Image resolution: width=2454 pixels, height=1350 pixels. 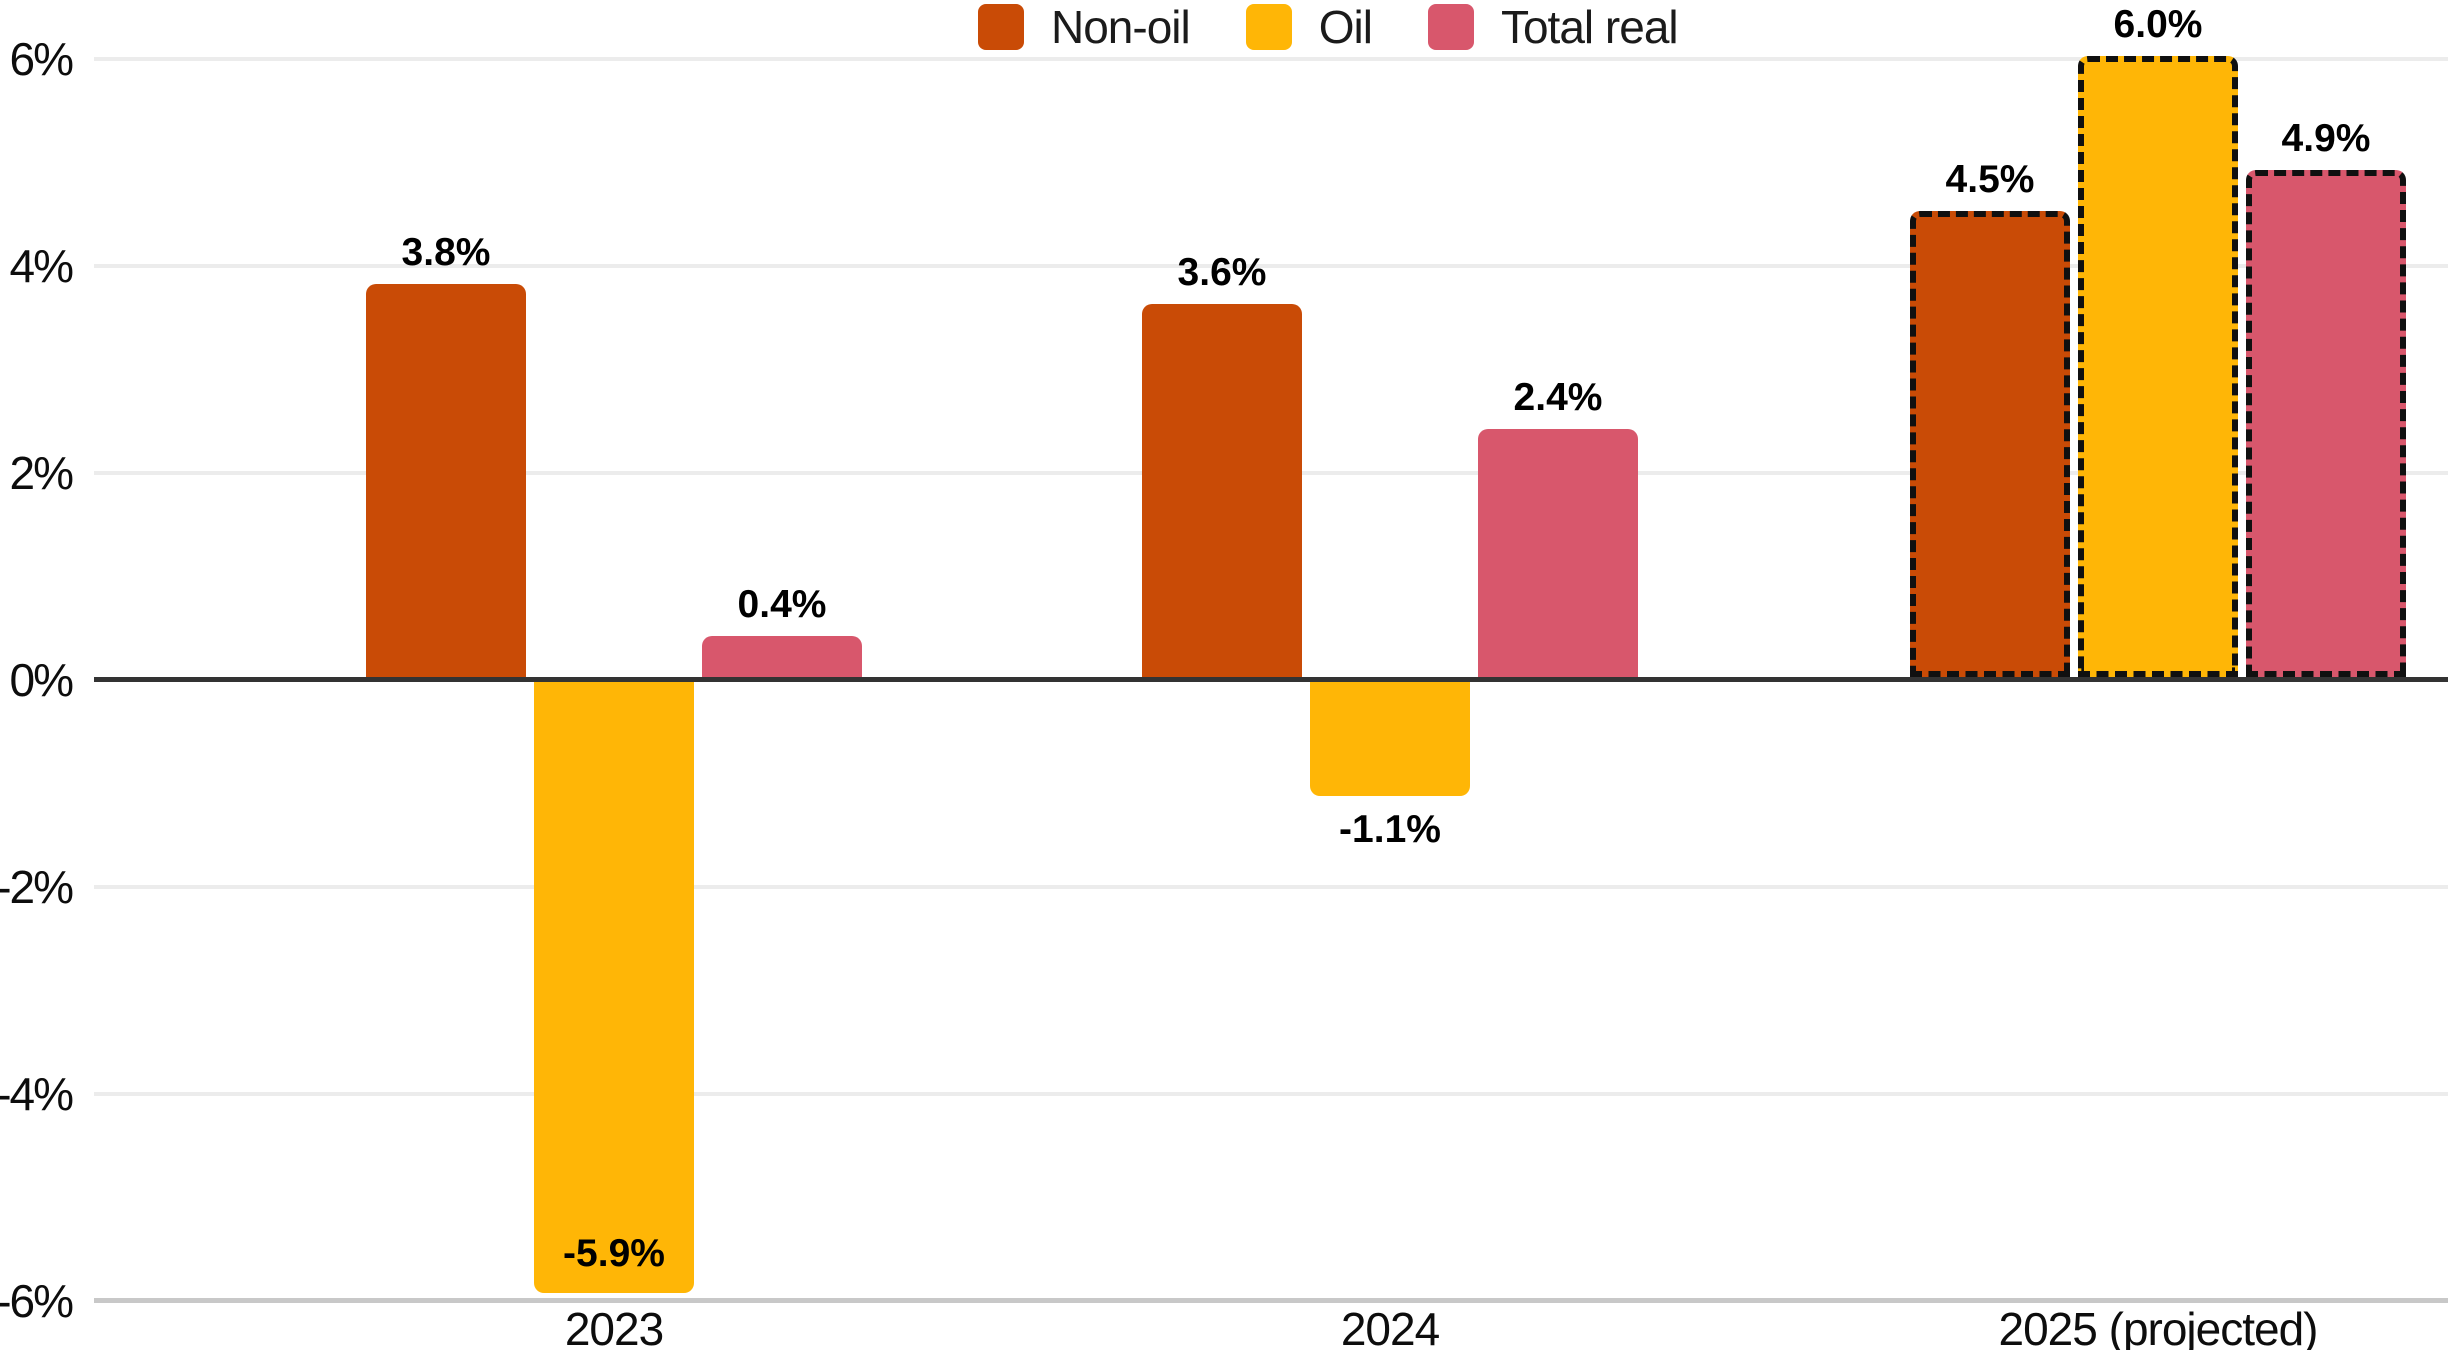 What do you see at coordinates (1990, 180) in the screenshot?
I see `bar-value-label-non-oil-2025-projected: 4.5%` at bounding box center [1990, 180].